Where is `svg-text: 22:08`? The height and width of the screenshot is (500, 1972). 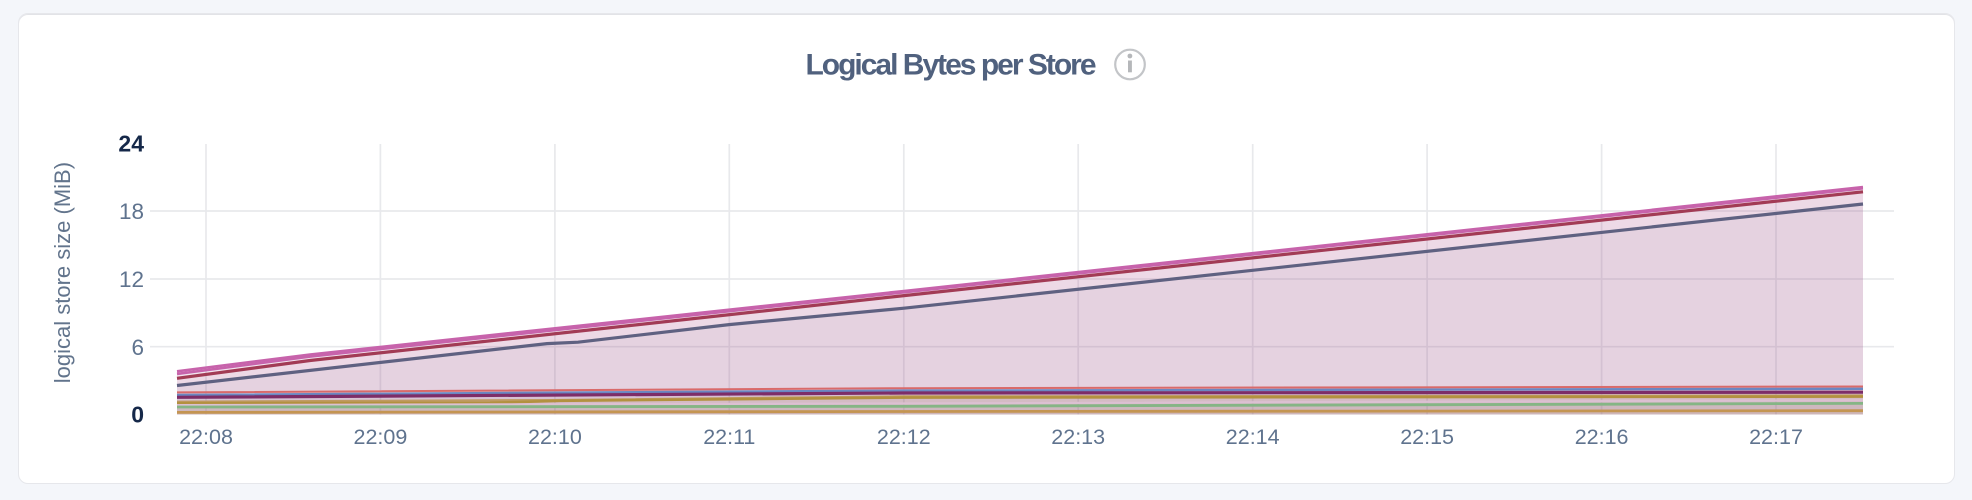
svg-text: 22:08 is located at coordinates (206, 437).